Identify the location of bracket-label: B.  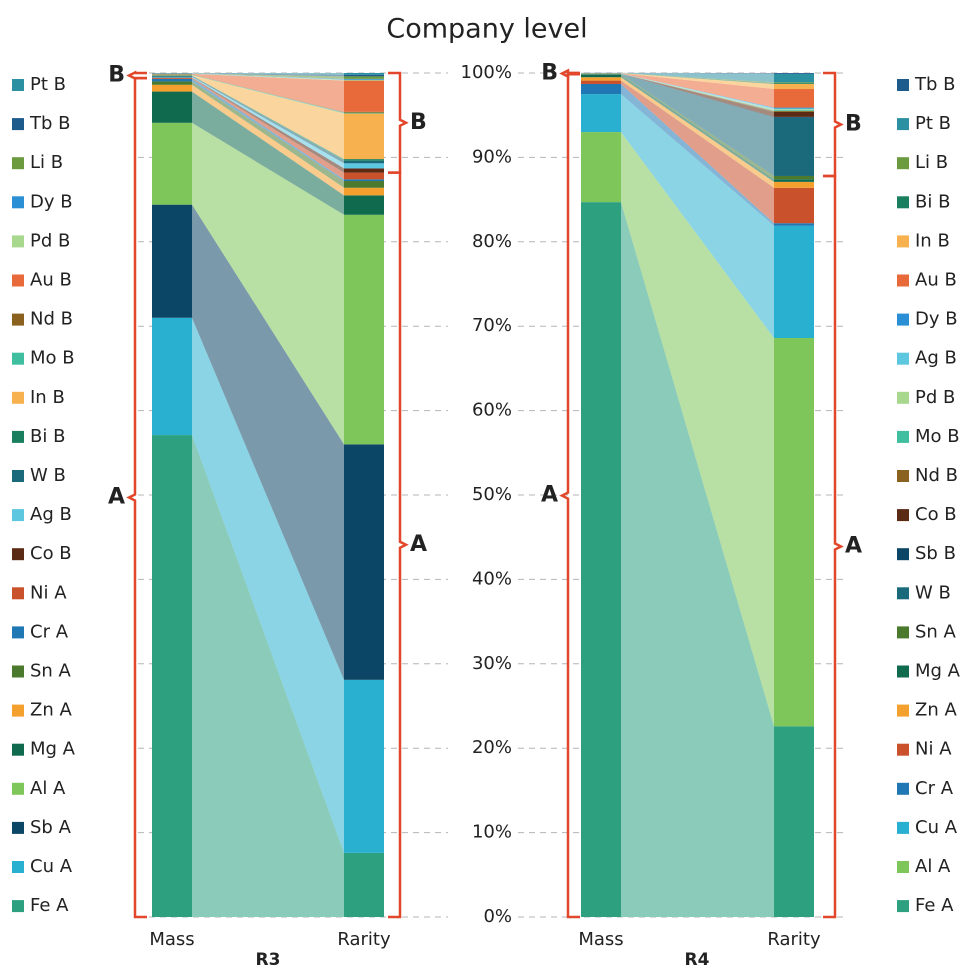
(116, 75).